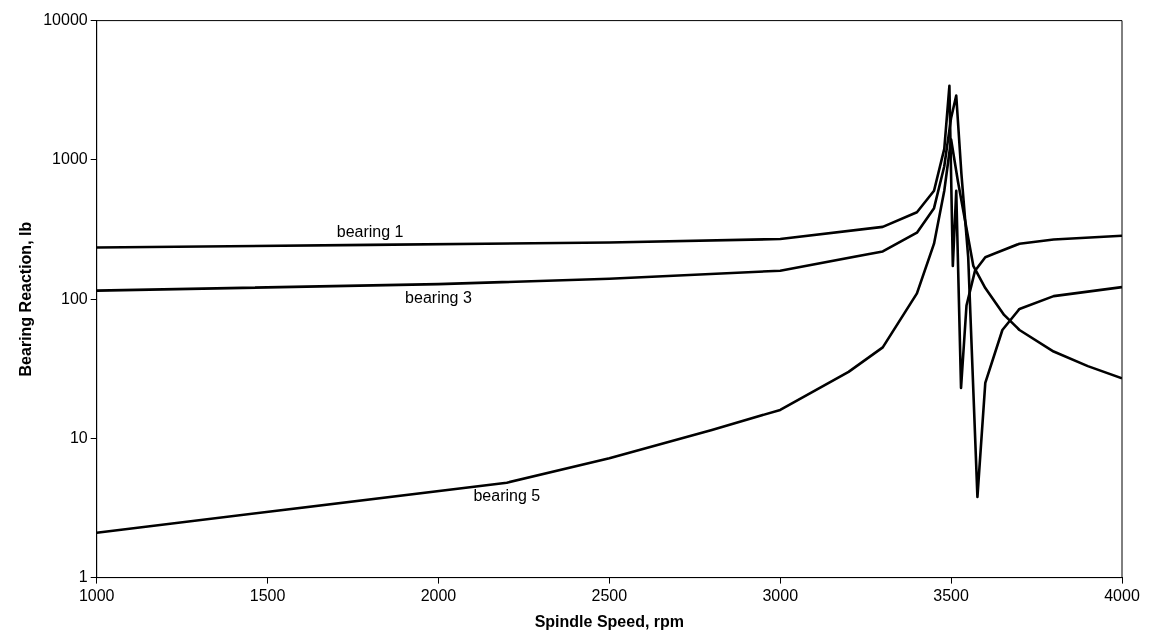 Image resolution: width=1160 pixels, height=644 pixels. I want to click on x-tick-label: 3500, so click(951, 595).